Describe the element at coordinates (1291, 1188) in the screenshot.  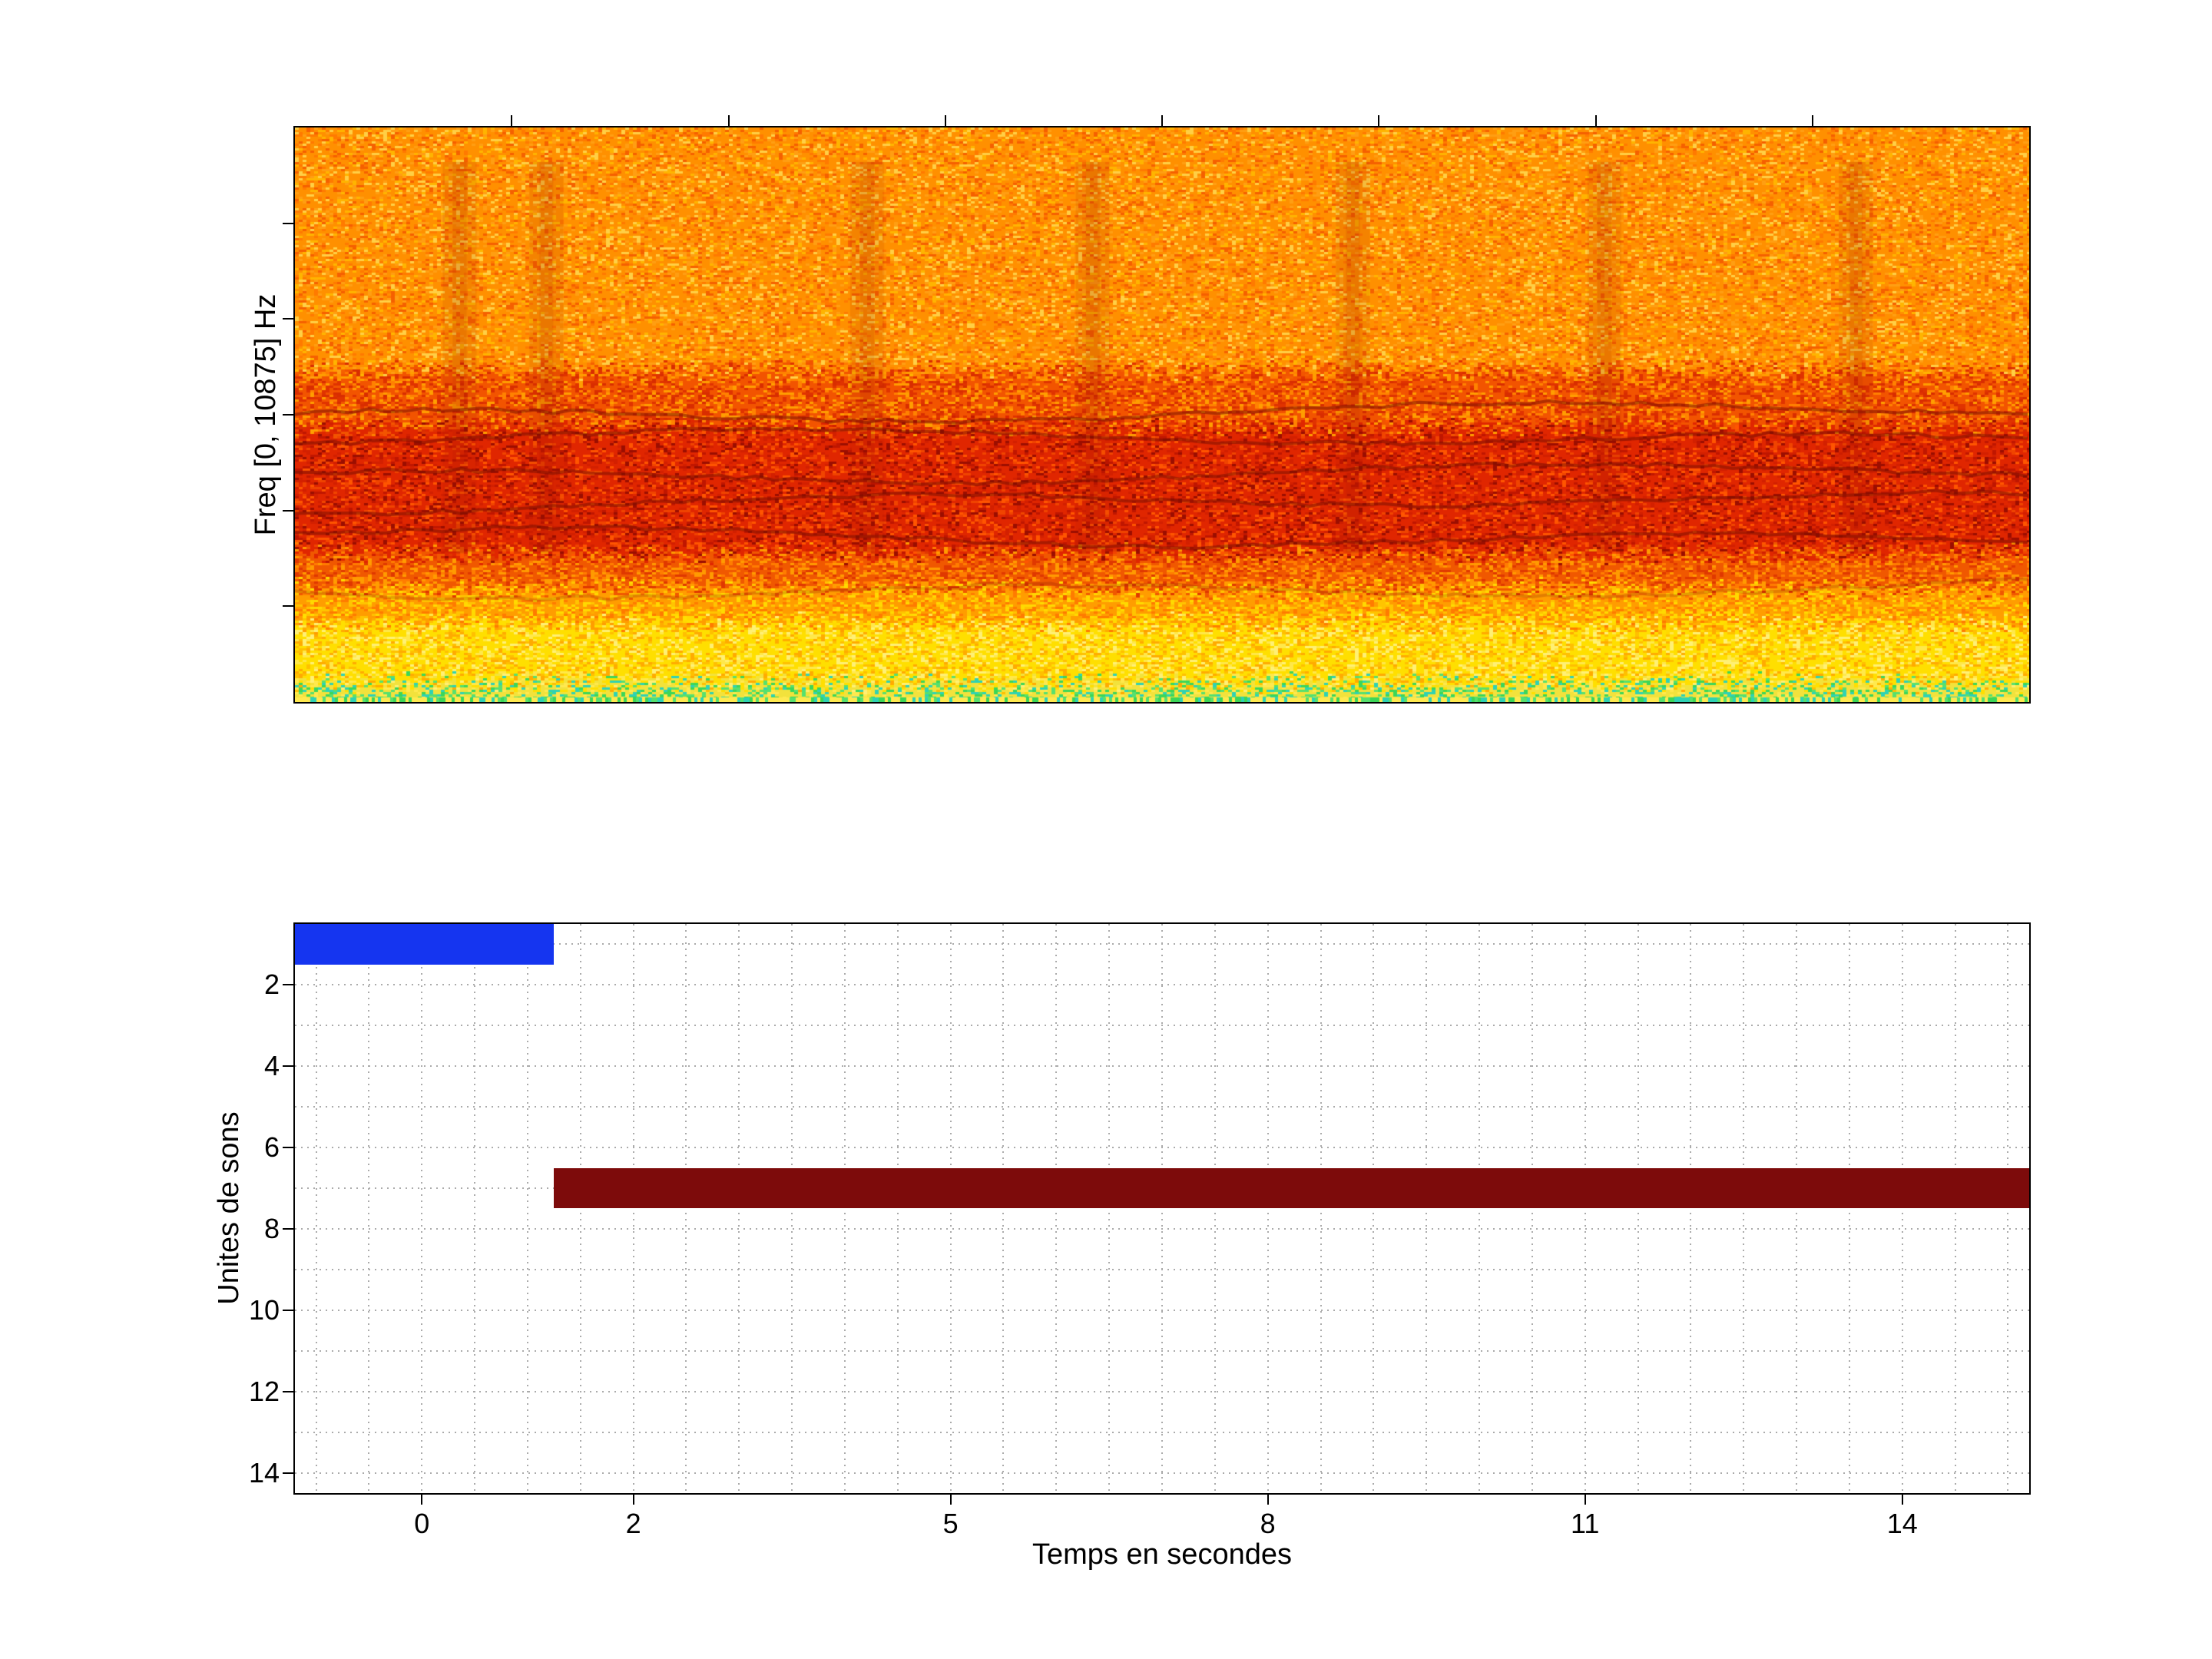
I see `unit-7-darkred-segment` at that location.